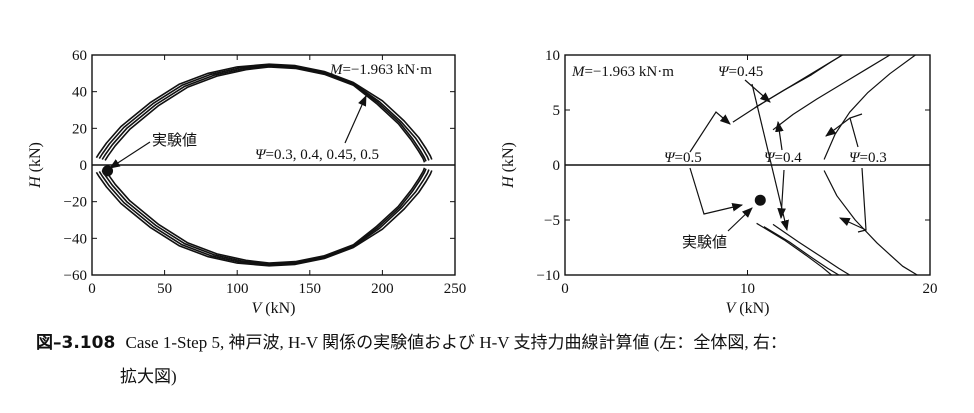  What do you see at coordinates (716, 191) in the screenshot?
I see `arrow-05-lower` at bounding box center [716, 191].